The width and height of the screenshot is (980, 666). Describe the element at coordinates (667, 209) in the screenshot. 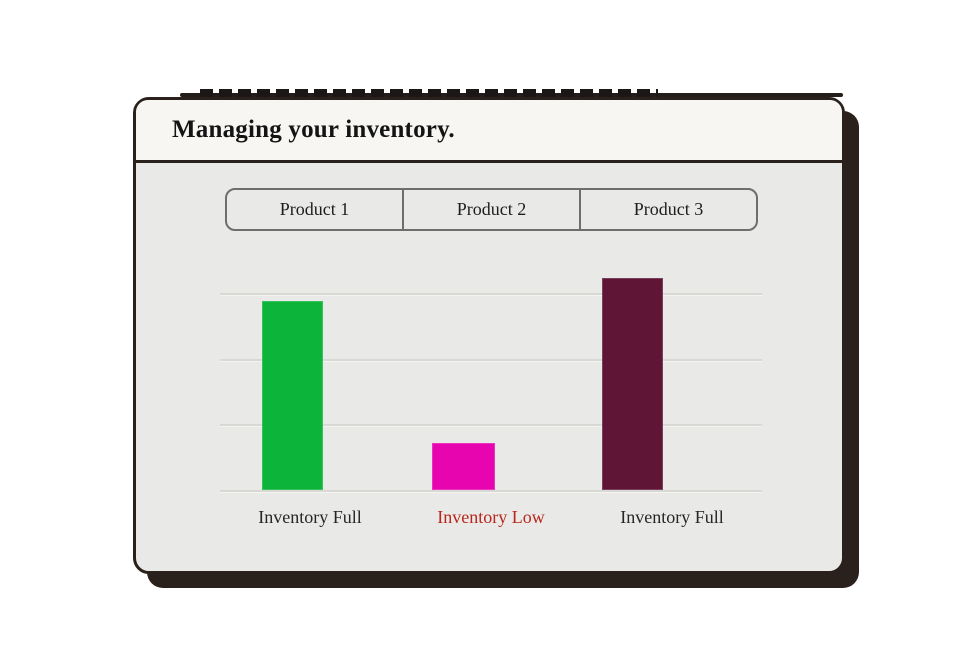

I see `tab-product-3: Product 3` at that location.